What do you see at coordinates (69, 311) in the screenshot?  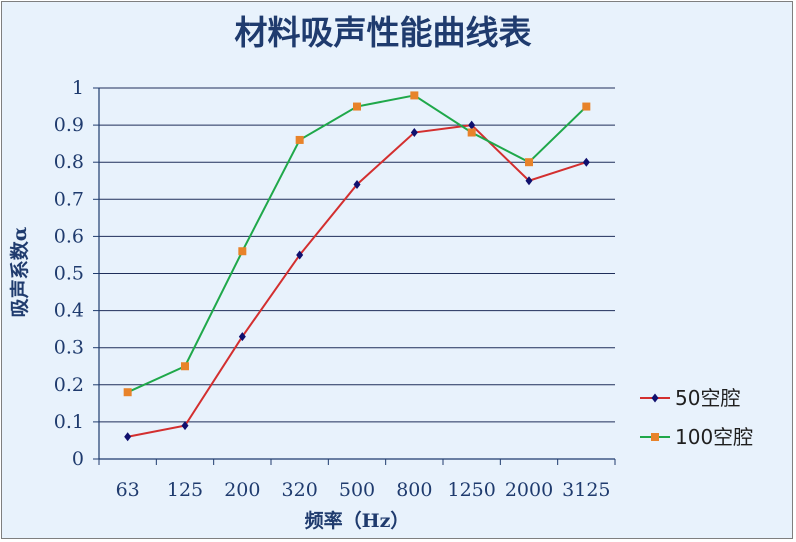 I see `y-tick-label: 0.4` at bounding box center [69, 311].